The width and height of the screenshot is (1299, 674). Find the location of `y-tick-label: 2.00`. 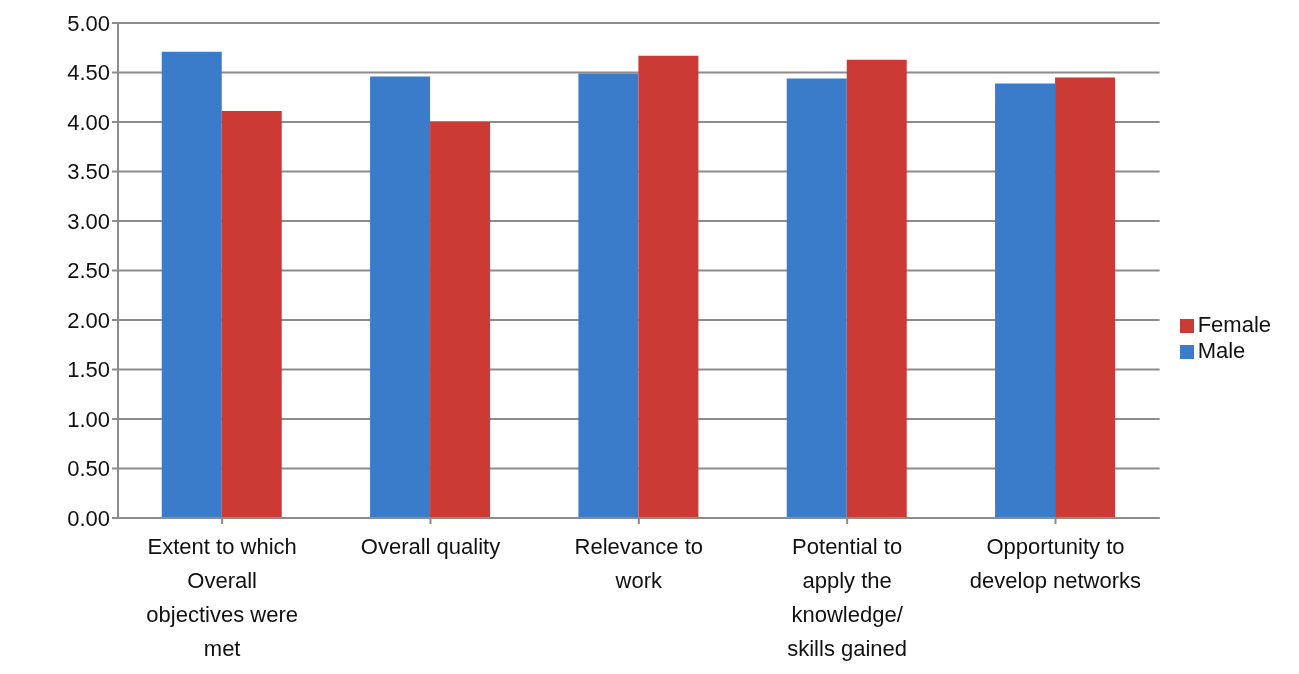

y-tick-label: 2.00 is located at coordinates (88, 320).